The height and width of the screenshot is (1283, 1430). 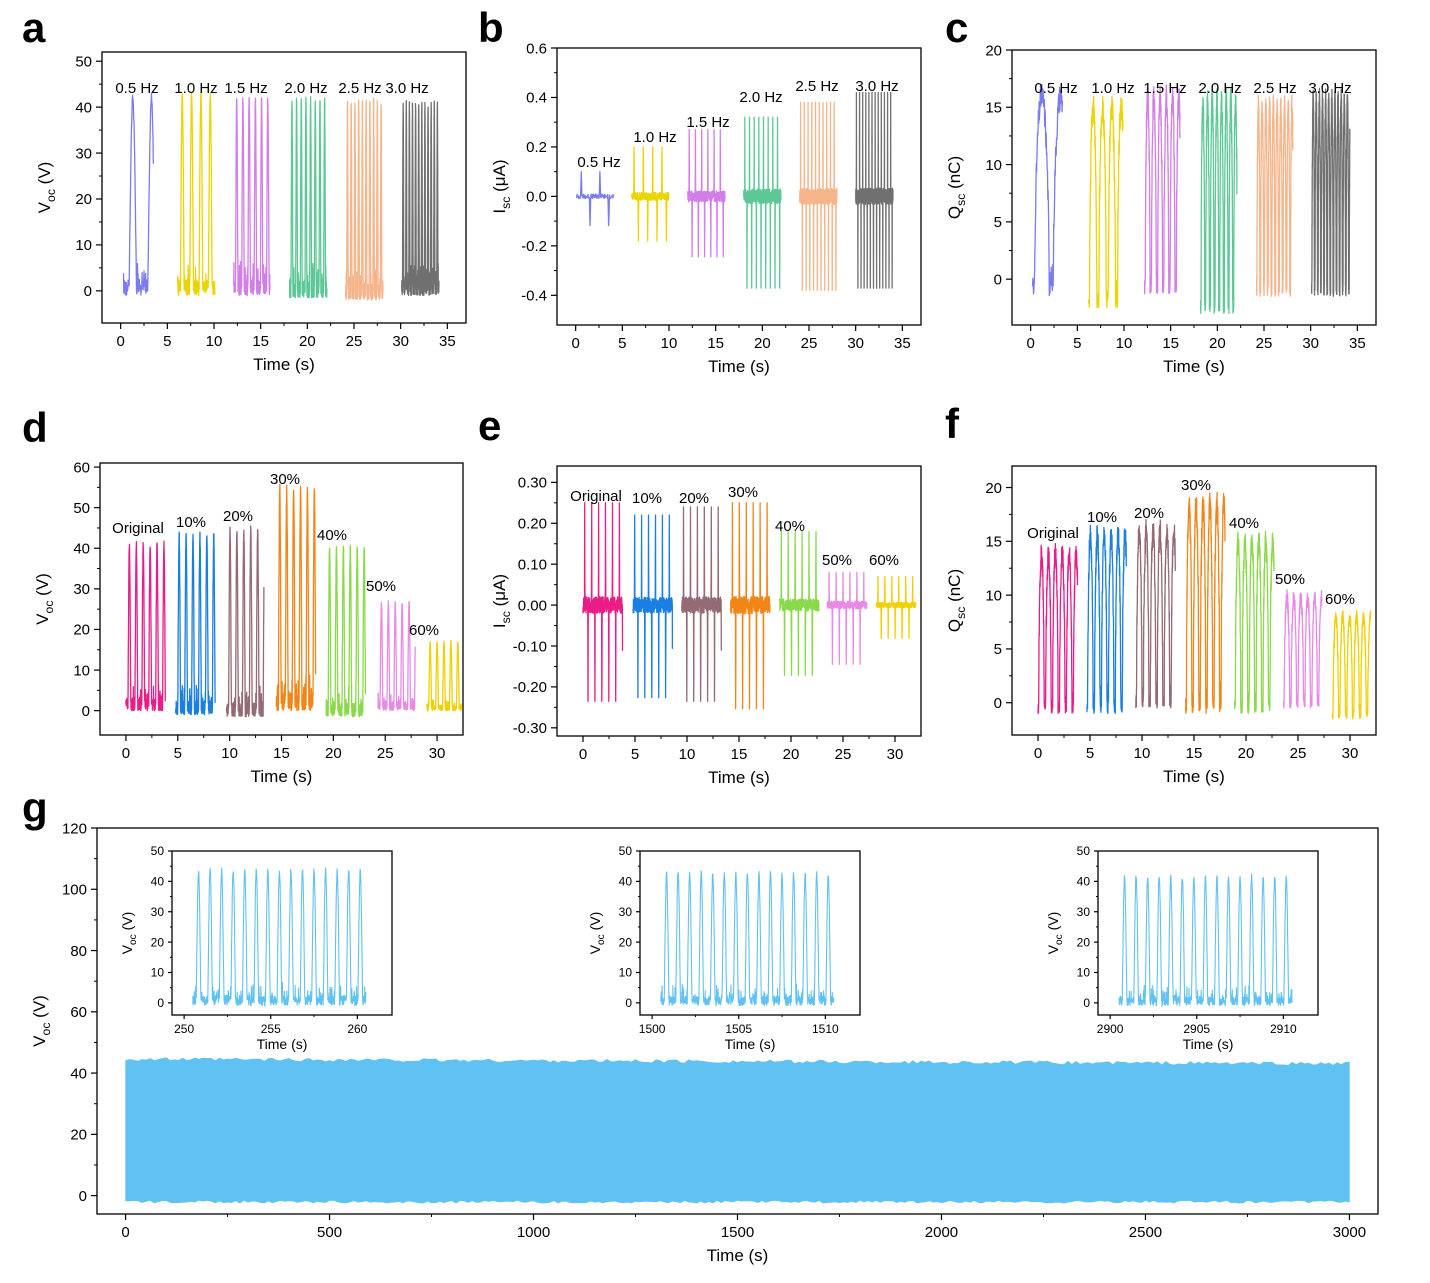 What do you see at coordinates (83, 153) in the screenshot?
I see `panel-a-ytick-label: 30` at bounding box center [83, 153].